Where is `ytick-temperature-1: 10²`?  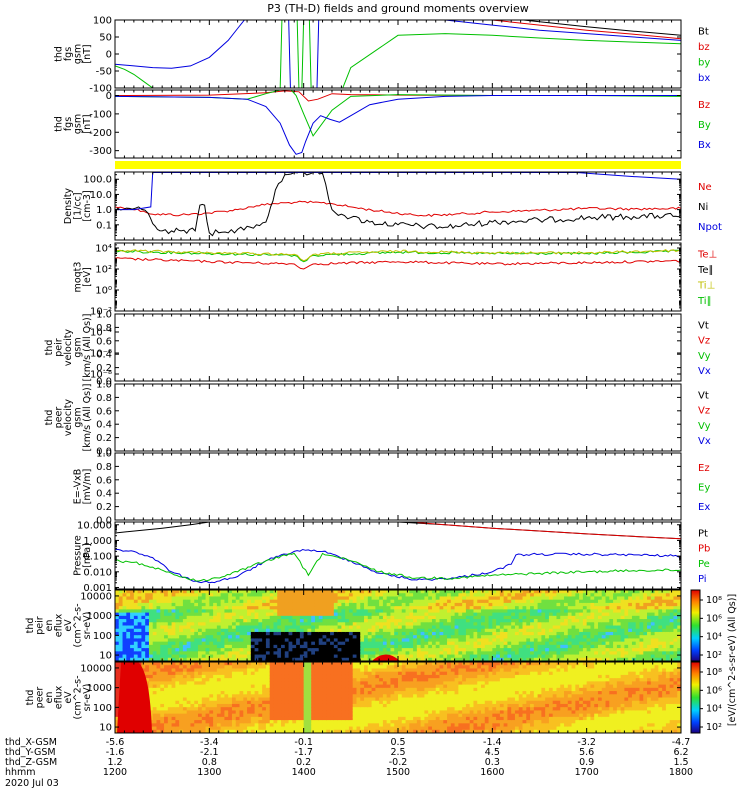 ytick-temperature-1: 10² is located at coordinates (103, 270).